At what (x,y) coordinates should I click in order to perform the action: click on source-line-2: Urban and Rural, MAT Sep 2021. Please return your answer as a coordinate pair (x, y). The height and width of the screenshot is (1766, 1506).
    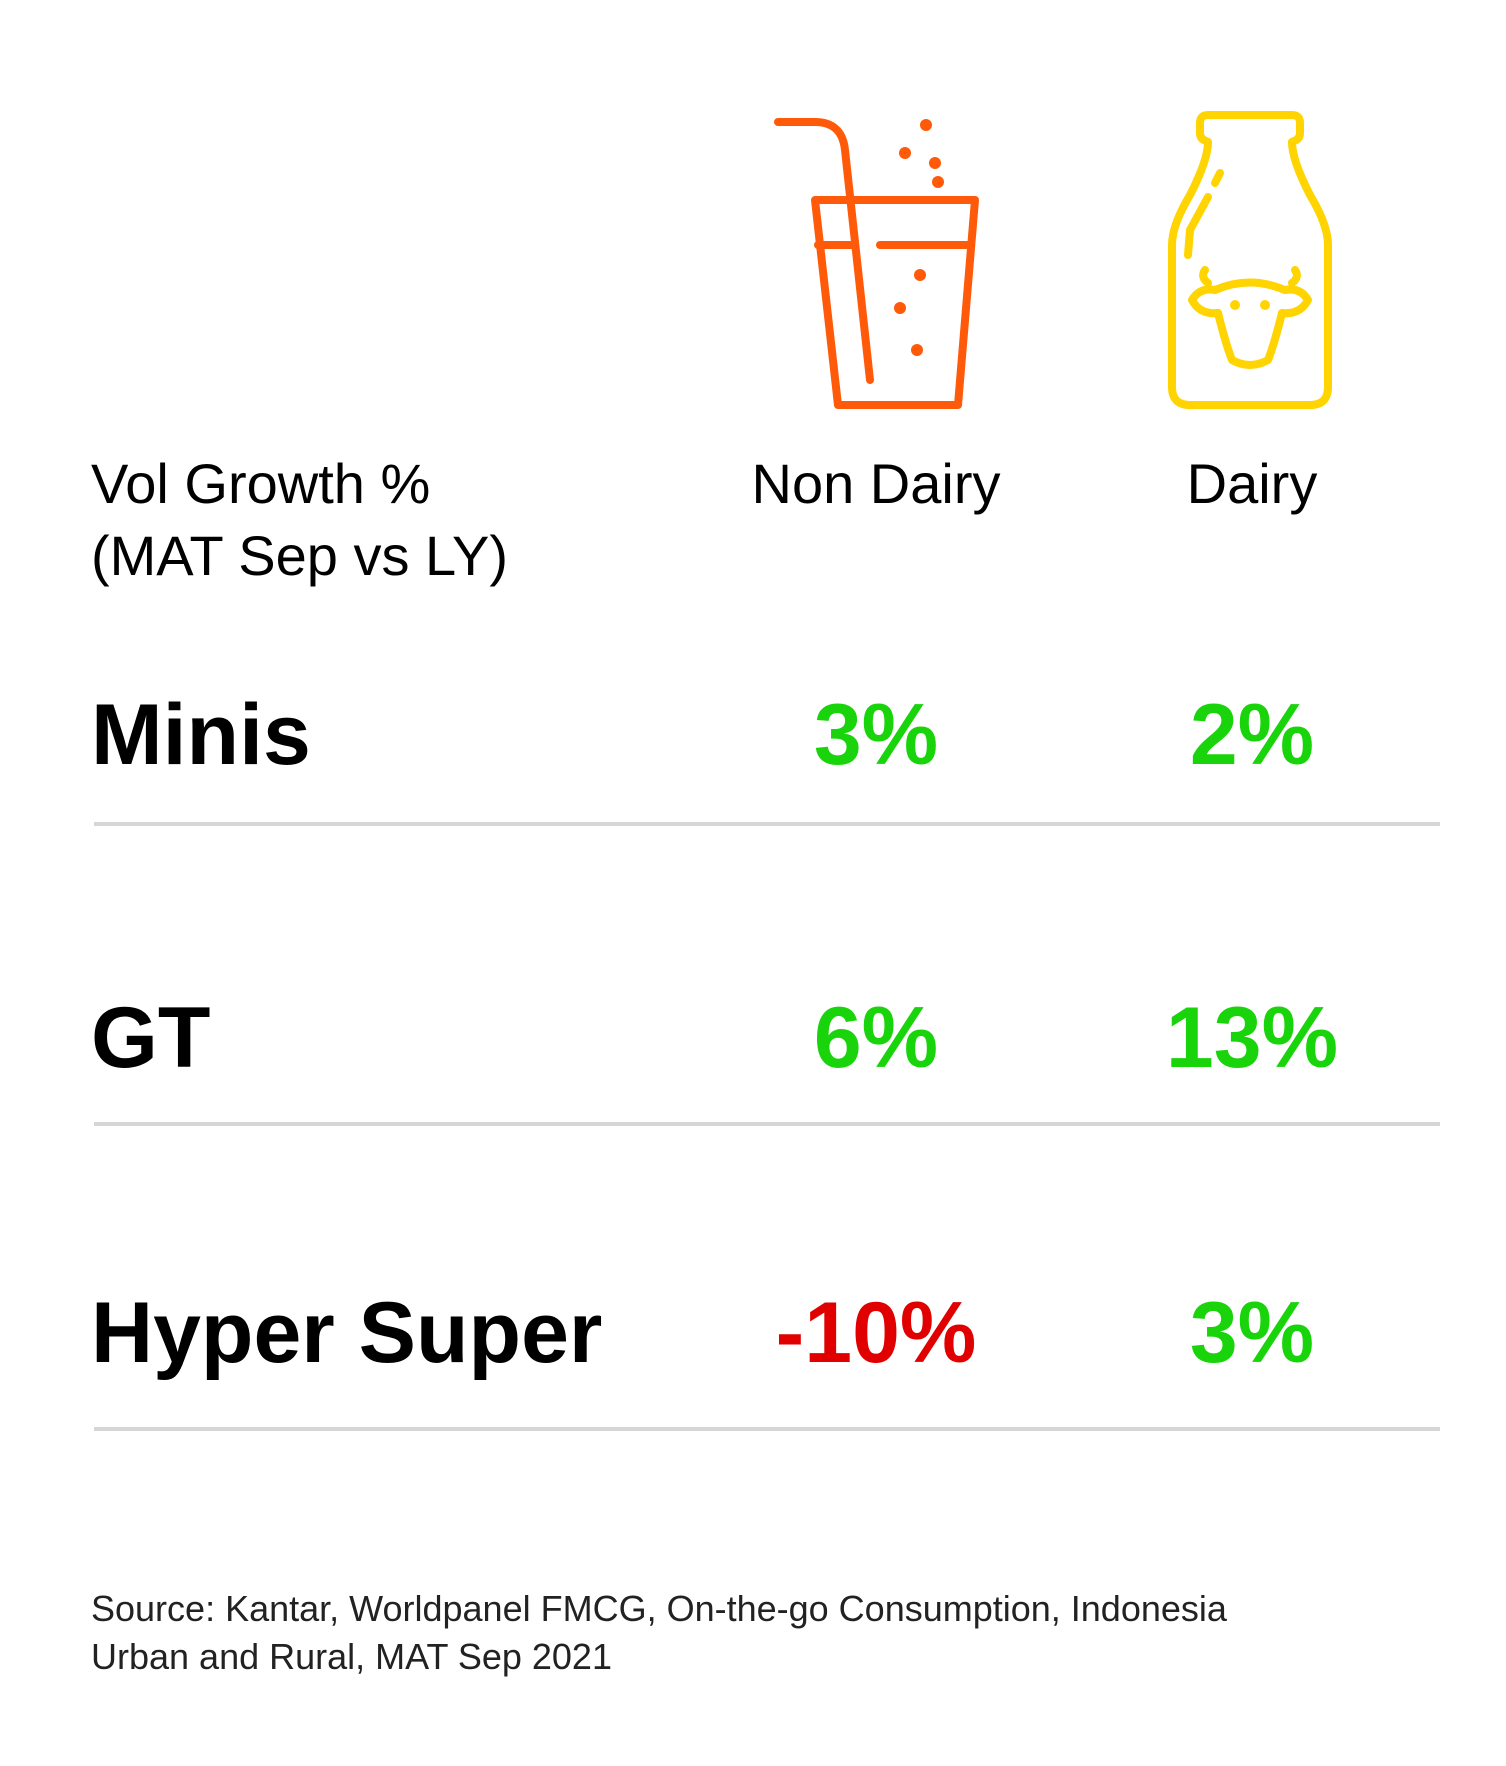
    Looking at the image, I should click on (351, 1656).